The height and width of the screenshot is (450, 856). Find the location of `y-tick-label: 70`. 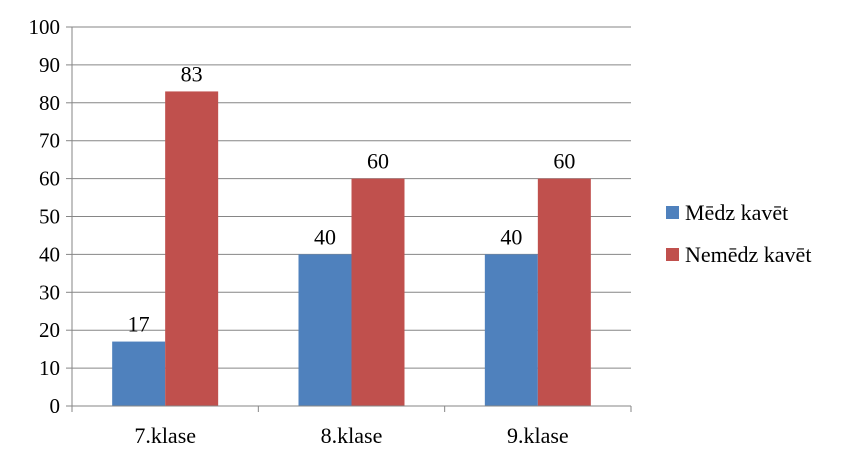

y-tick-label: 70 is located at coordinates (49, 141).